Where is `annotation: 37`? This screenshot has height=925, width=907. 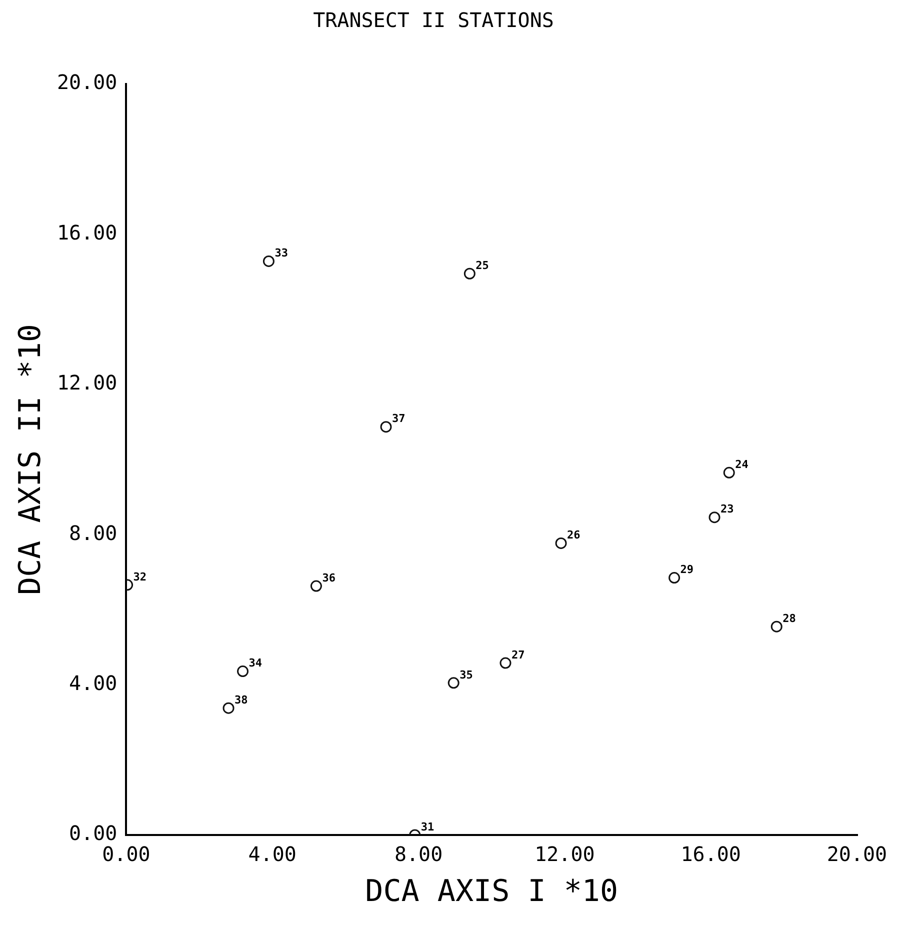
annotation: 37 is located at coordinates (399, 419).